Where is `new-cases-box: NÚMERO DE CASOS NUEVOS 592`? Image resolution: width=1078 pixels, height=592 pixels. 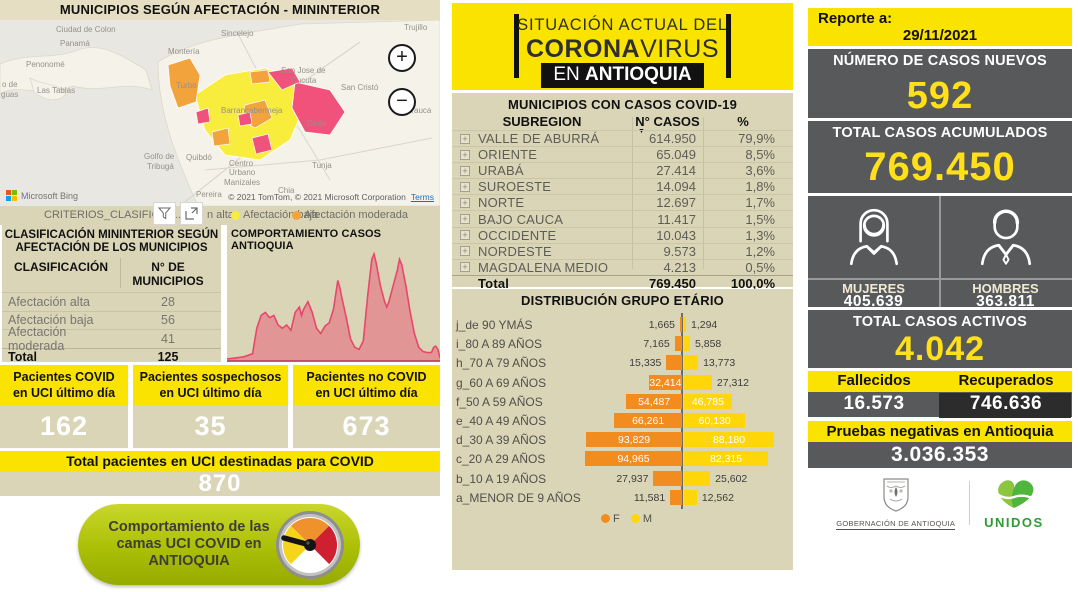
new-cases-box: NÚMERO DE CASOS NUEVOS 592 is located at coordinates (940, 83).